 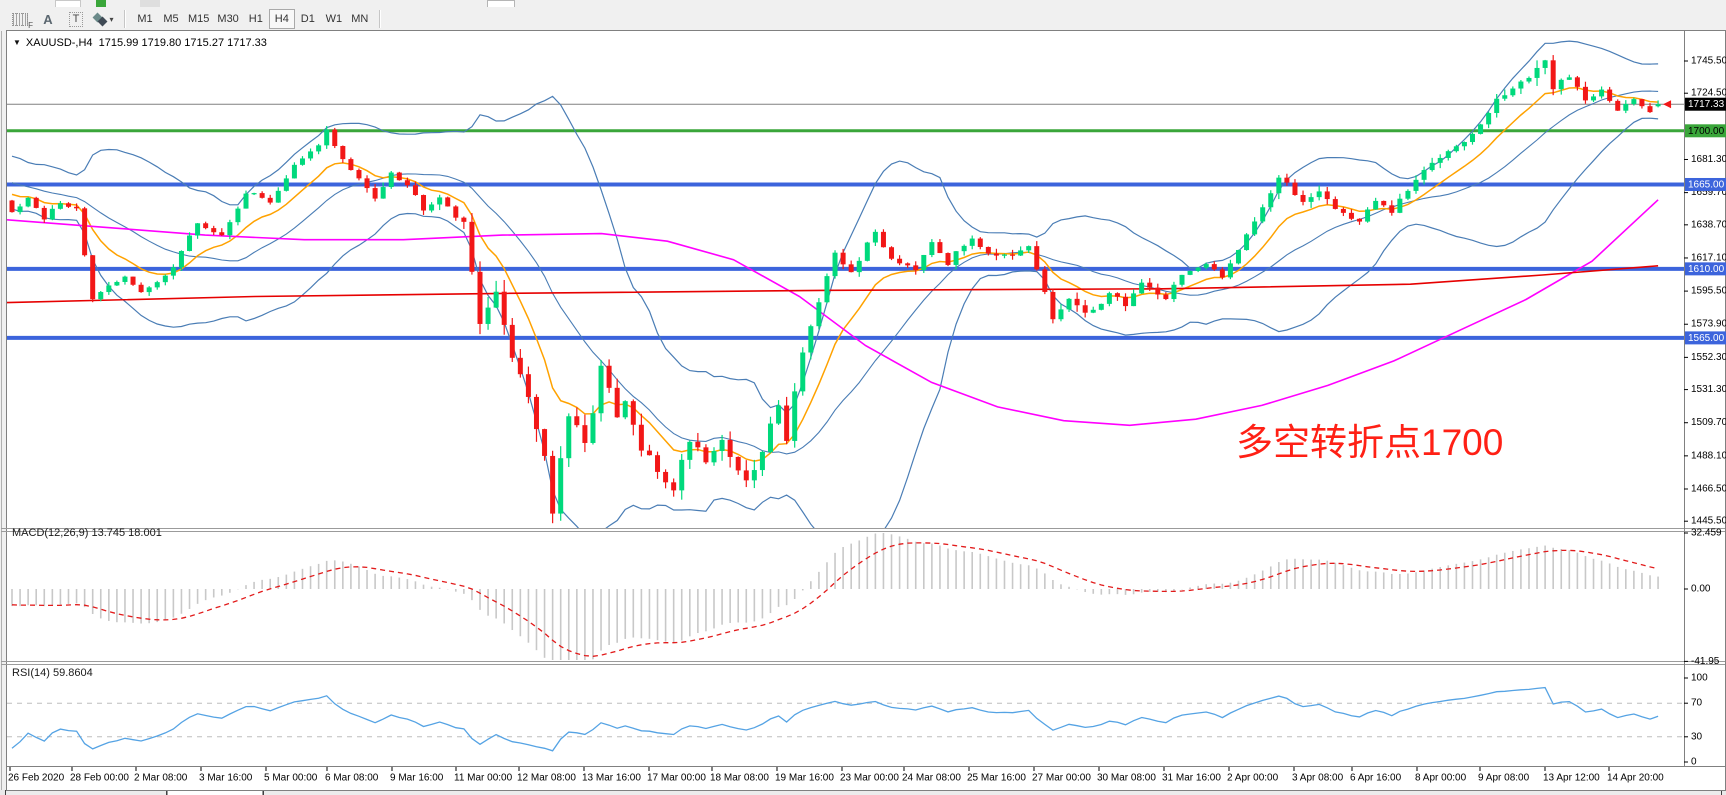 I want to click on time-axis-label: 27 Mar 00:00, so click(x=1061, y=778).